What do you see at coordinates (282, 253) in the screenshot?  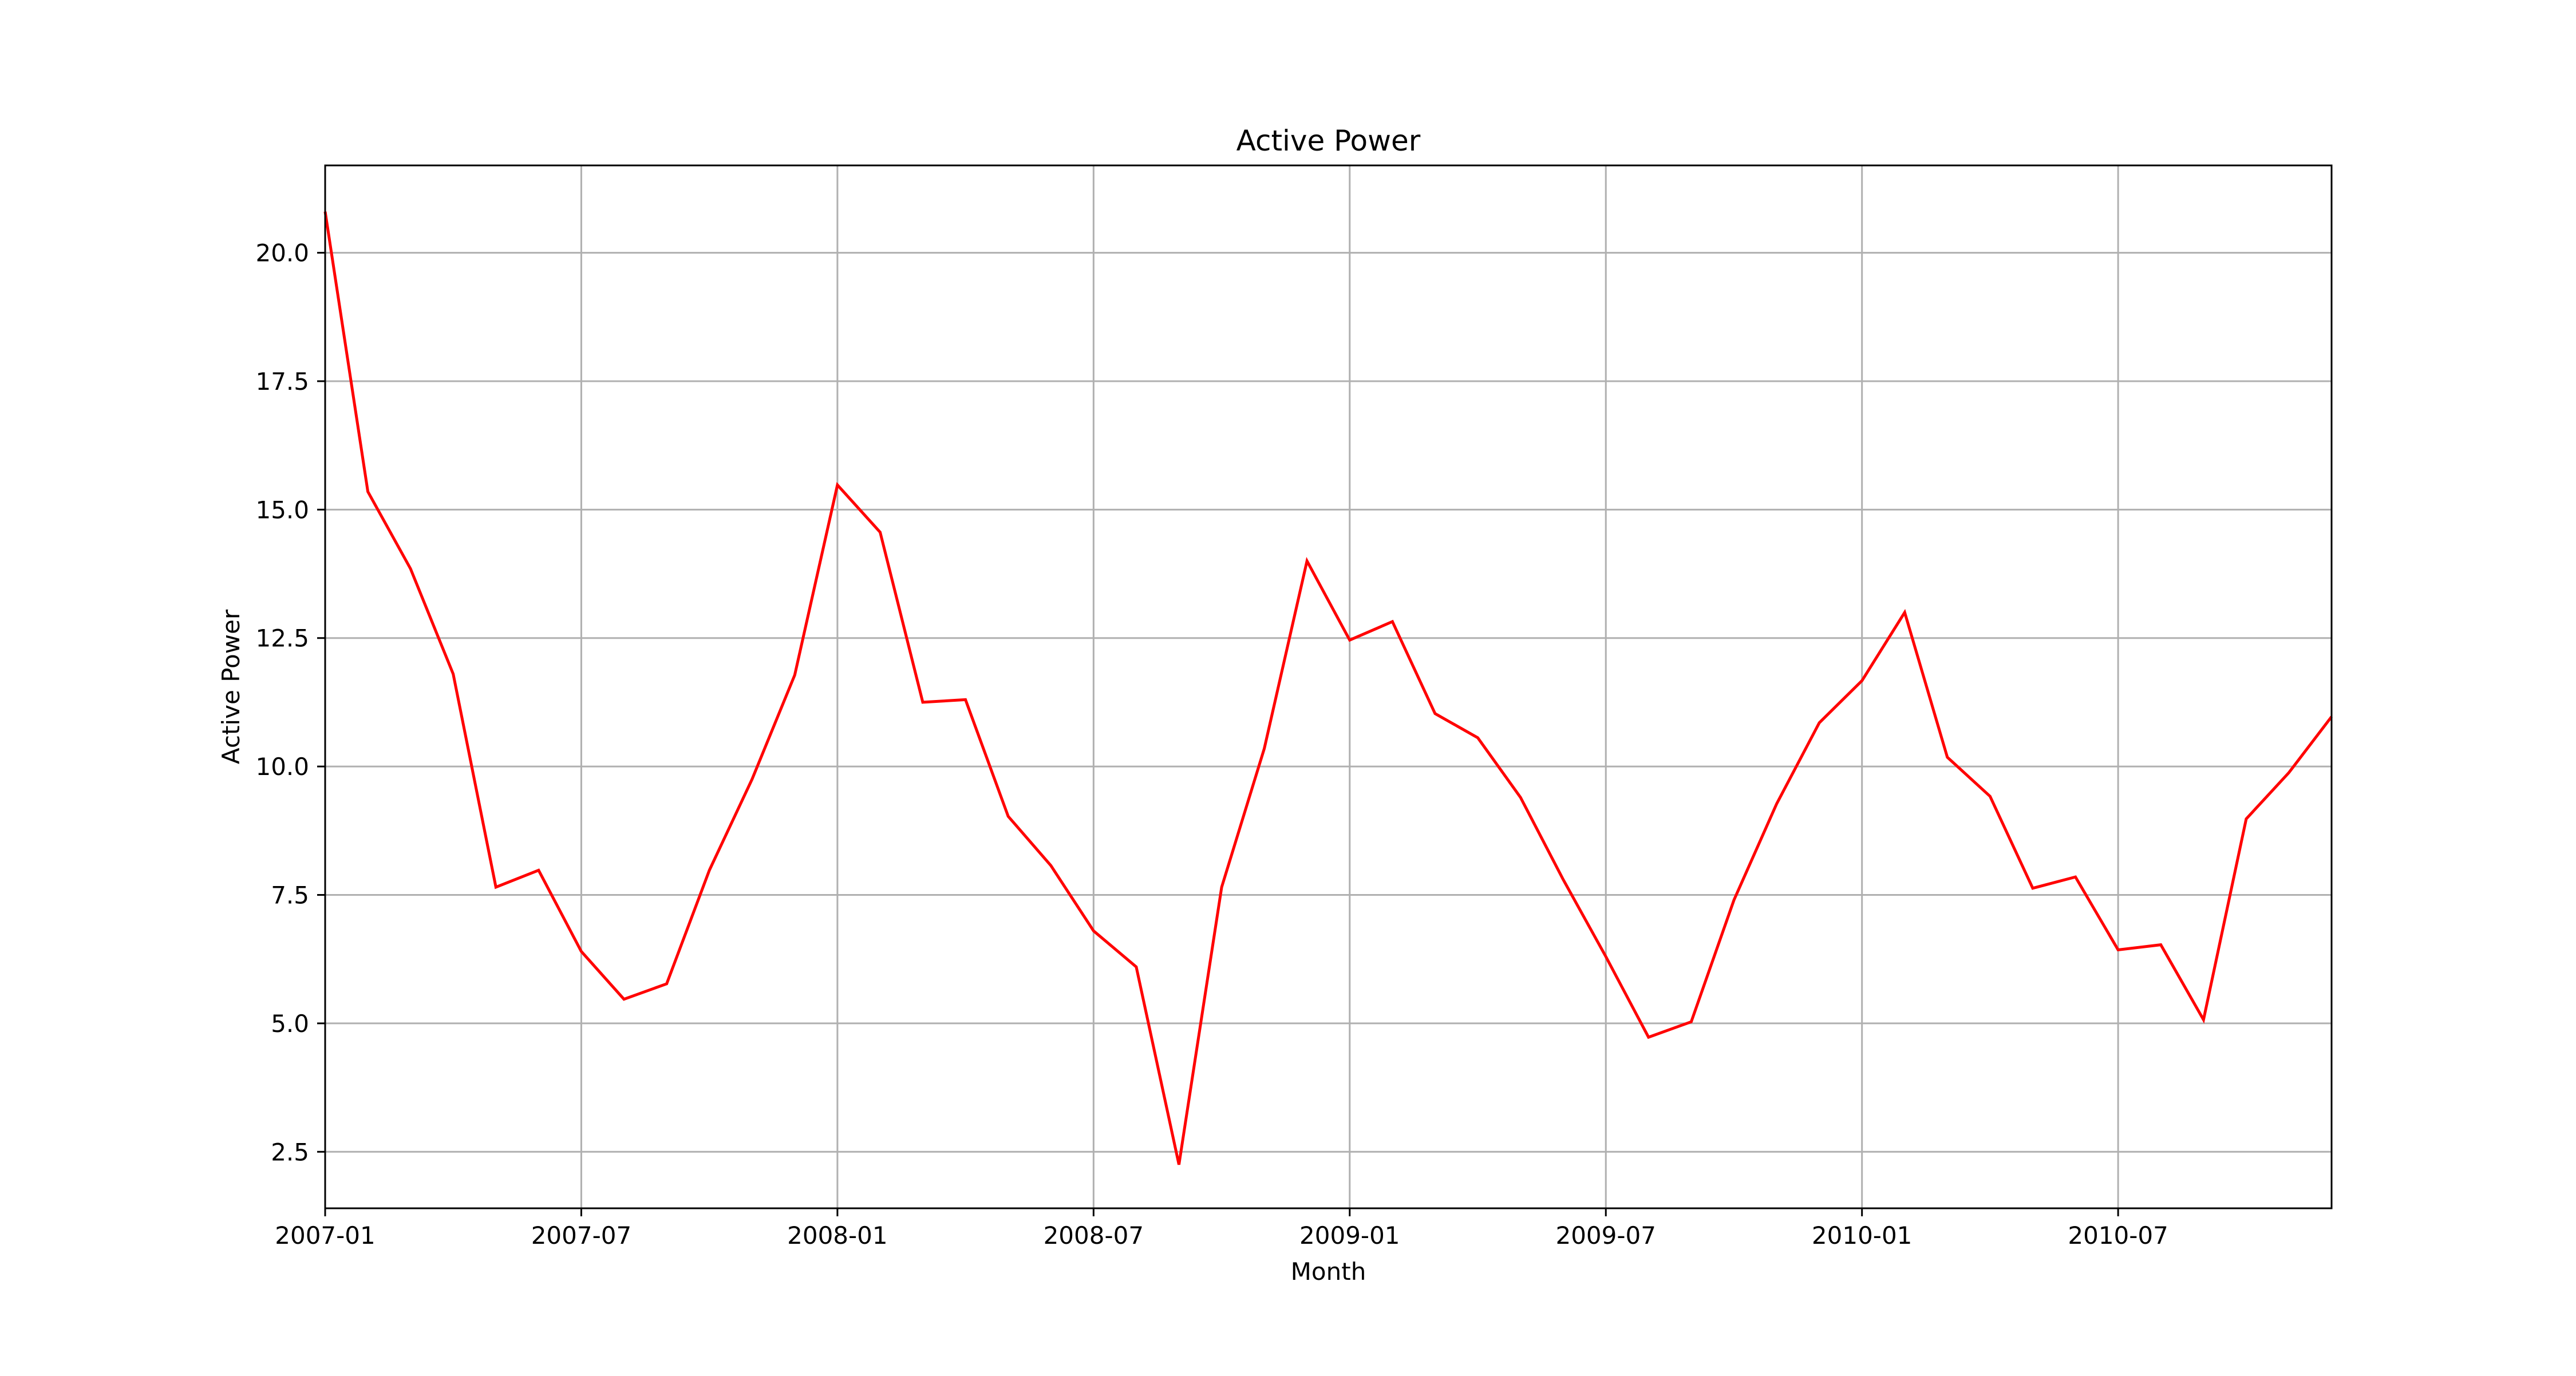 I see `y-tick-label: 20.0` at bounding box center [282, 253].